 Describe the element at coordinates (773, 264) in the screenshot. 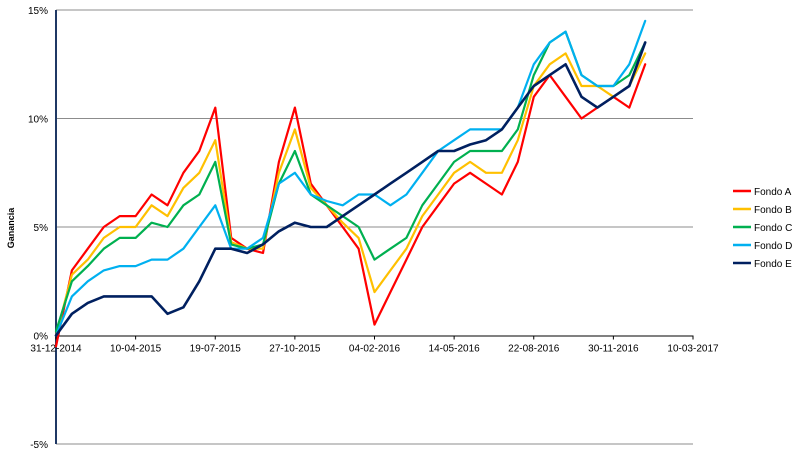

I see `legend-label: Fondo E` at that location.